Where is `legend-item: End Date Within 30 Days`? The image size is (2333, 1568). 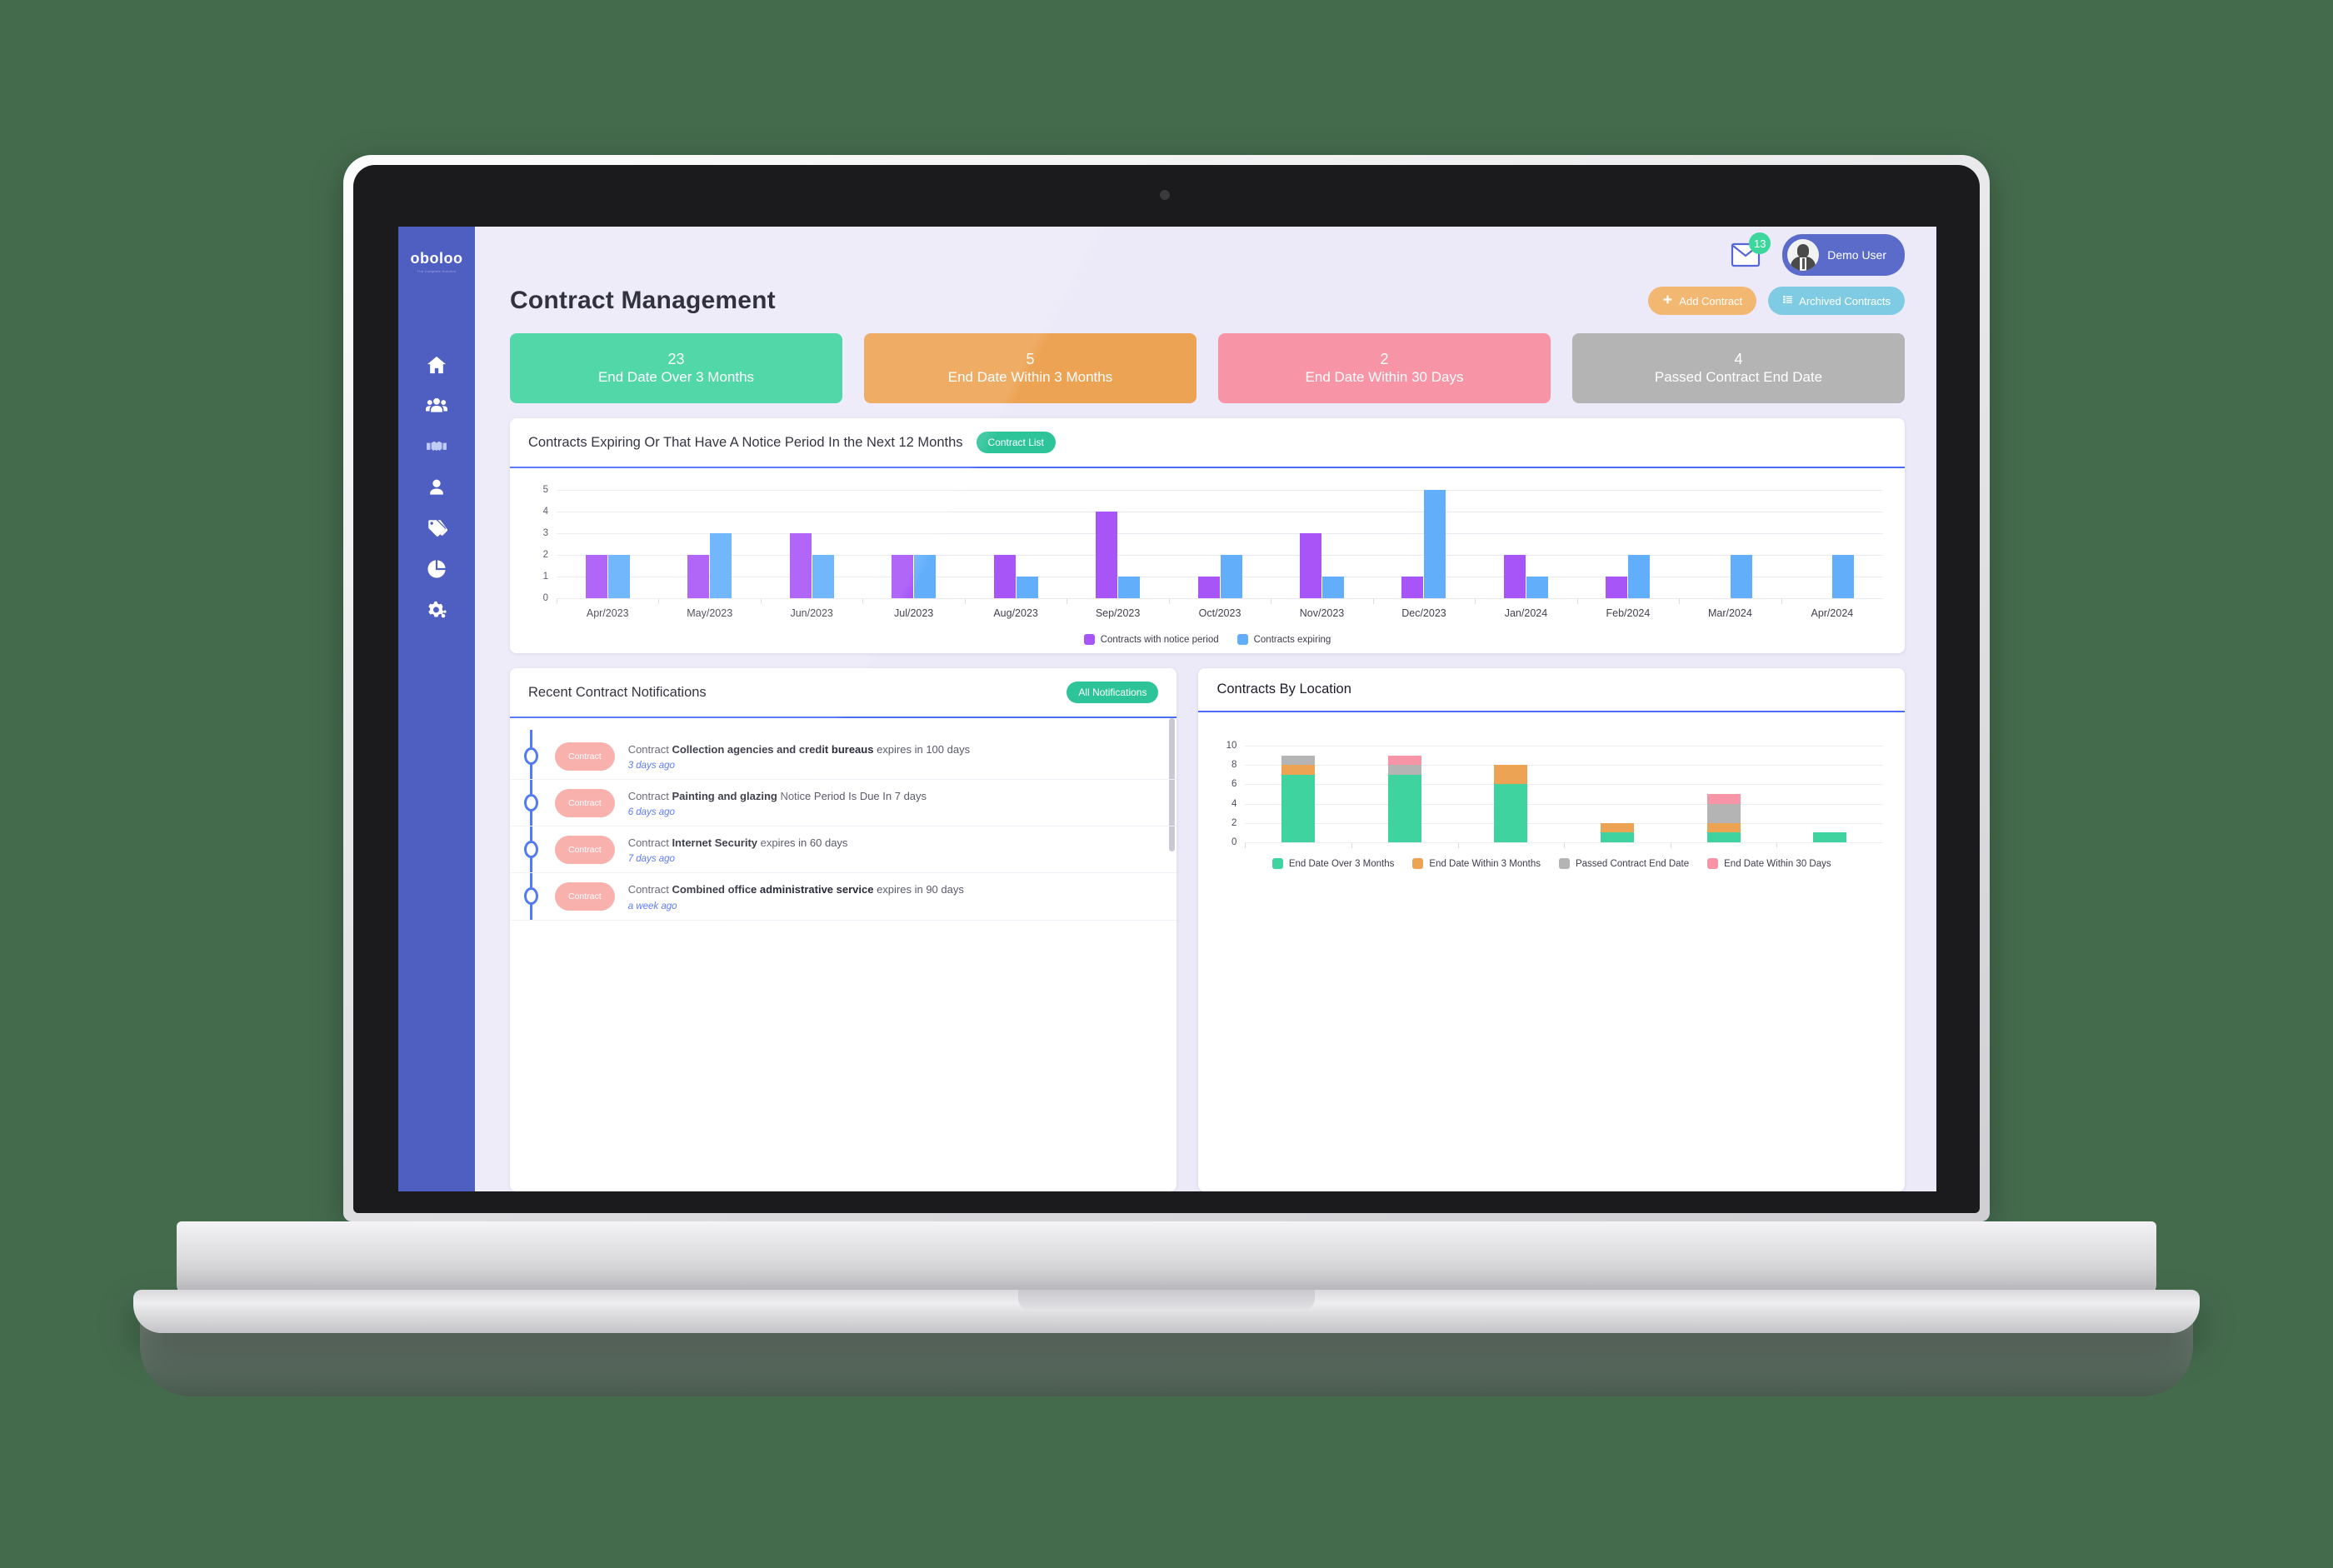
legend-item: End Date Within 30 Days is located at coordinates (1769, 863).